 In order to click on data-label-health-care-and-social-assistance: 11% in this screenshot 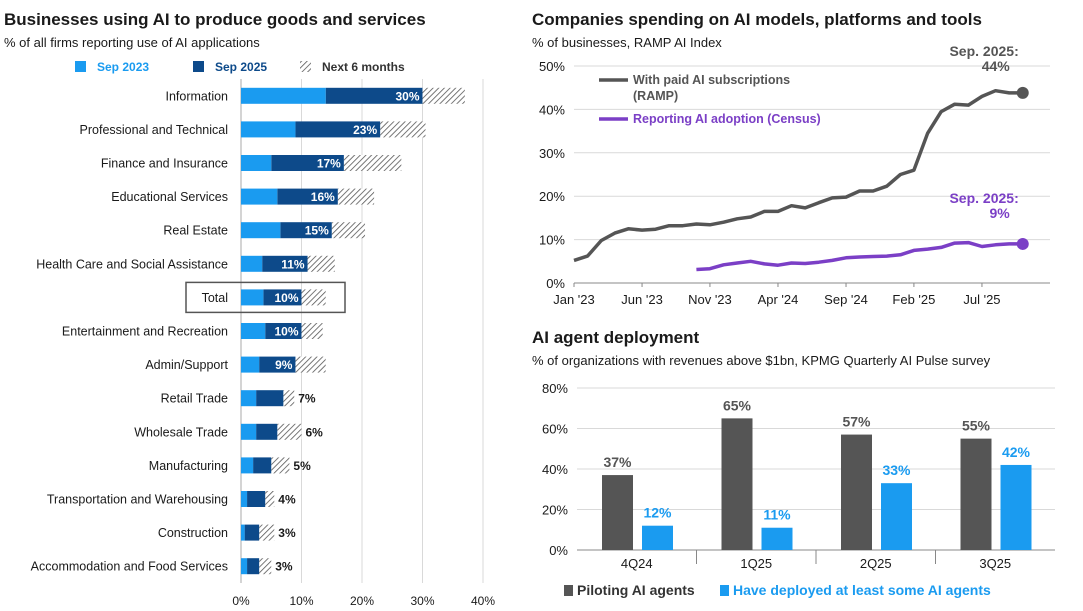, I will do `click(293, 264)`.